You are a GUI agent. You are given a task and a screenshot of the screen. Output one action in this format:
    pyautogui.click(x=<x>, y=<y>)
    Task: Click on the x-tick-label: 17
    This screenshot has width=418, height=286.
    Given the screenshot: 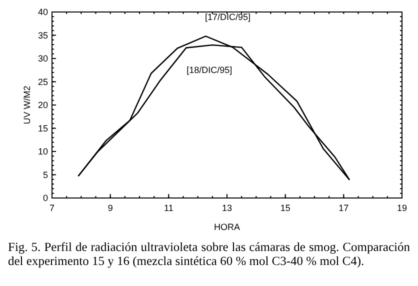 What is the action you would take?
    pyautogui.click(x=343, y=208)
    